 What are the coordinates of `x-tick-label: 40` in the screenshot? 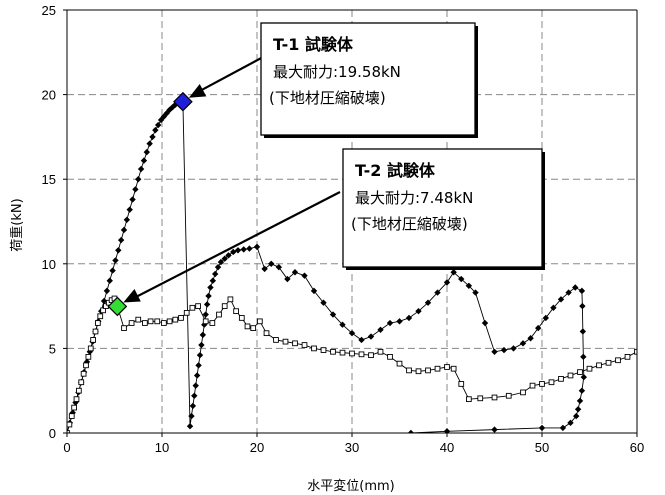 It's located at (447, 447).